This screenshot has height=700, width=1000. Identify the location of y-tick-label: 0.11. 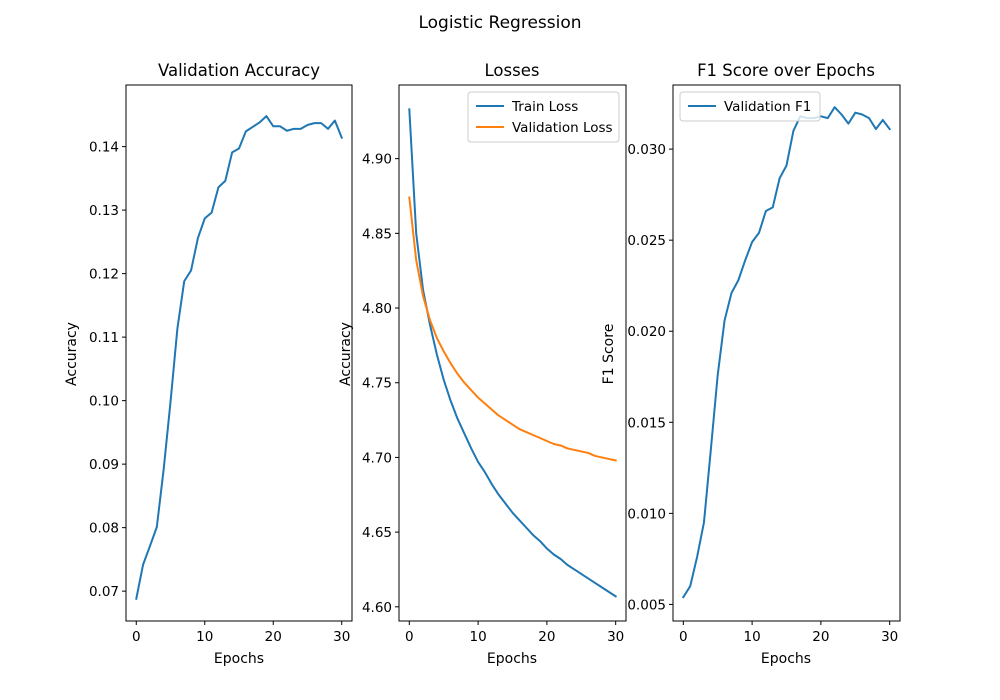
(104, 338).